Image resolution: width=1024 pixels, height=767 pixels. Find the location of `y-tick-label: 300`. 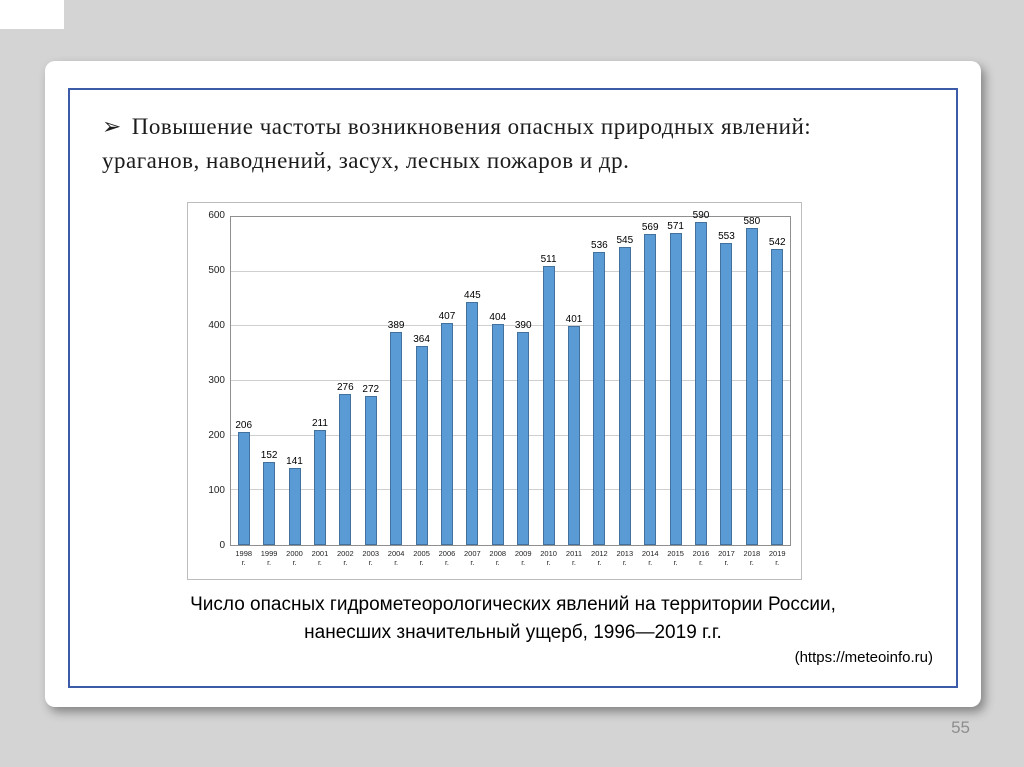

y-tick-label: 300 is located at coordinates (216, 380).